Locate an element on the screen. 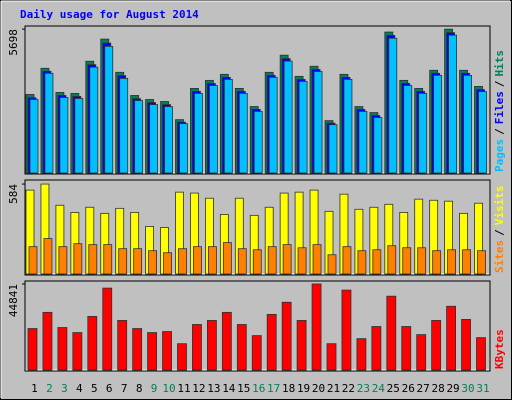 This screenshot has height=404, width=512. x-tick-label: 8 is located at coordinates (139, 388).